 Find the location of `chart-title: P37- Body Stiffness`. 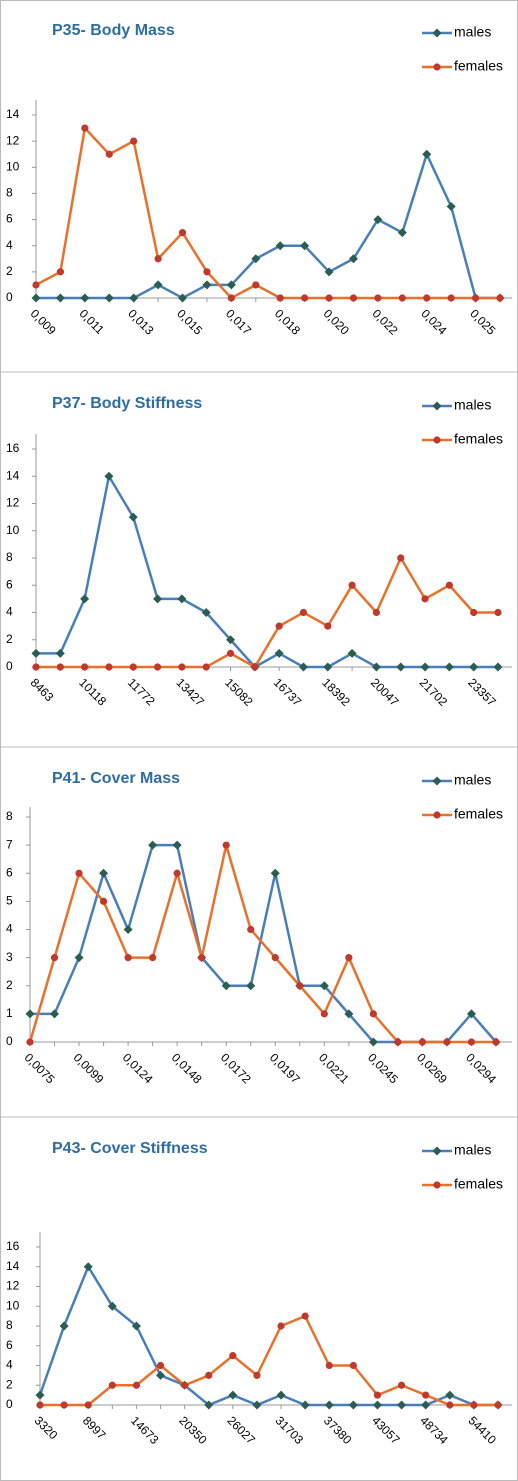

chart-title: P37- Body Stiffness is located at coordinates (127, 403).